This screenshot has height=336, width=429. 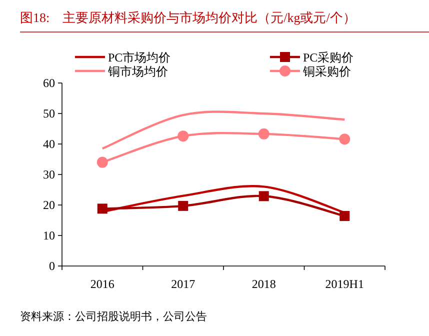 I want to click on y-tick-label: 50, so click(x=49, y=113).